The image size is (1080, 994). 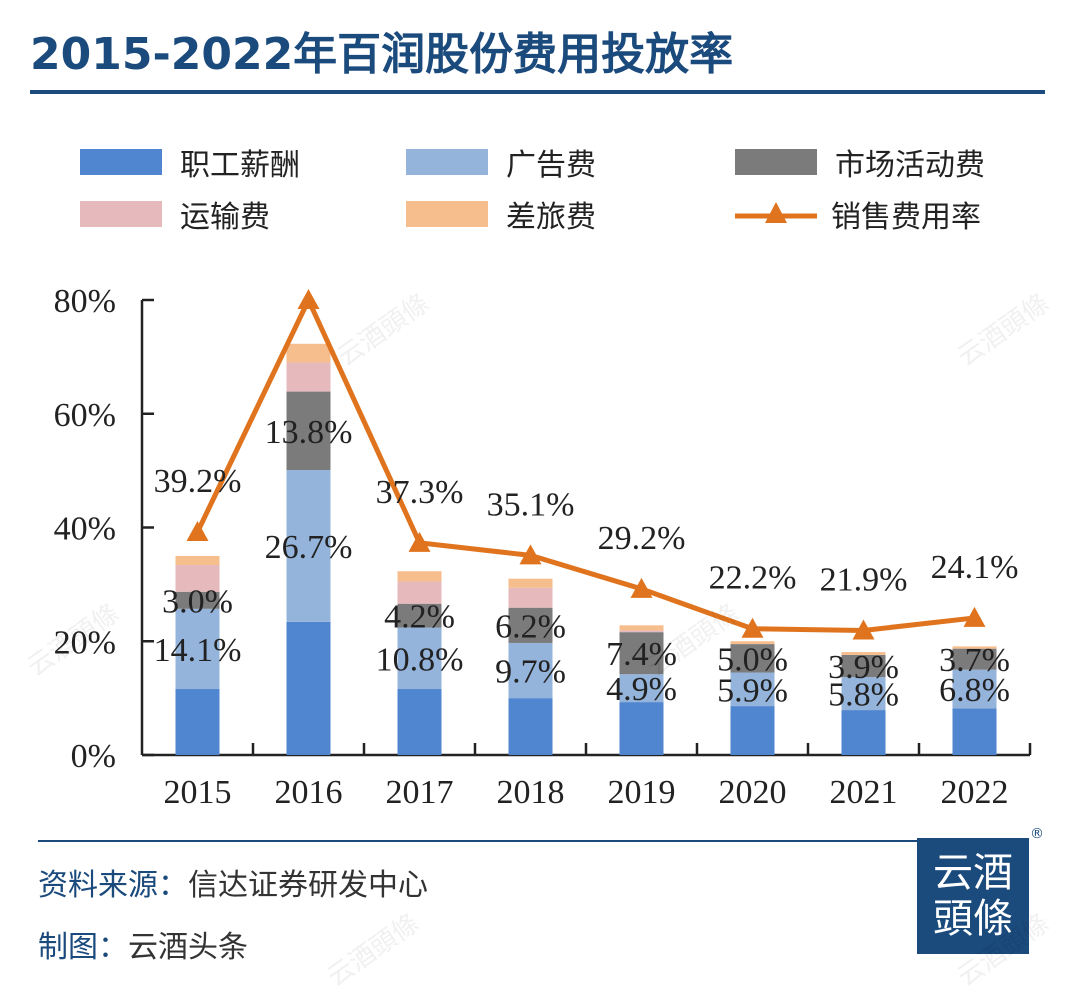 What do you see at coordinates (113, 885) in the screenshot?
I see `source-key: 资料来源：` at bounding box center [113, 885].